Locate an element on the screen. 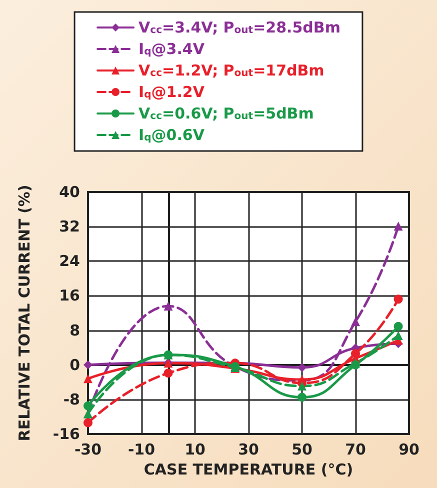  y-tick-label: -8 is located at coordinates (71, 399).